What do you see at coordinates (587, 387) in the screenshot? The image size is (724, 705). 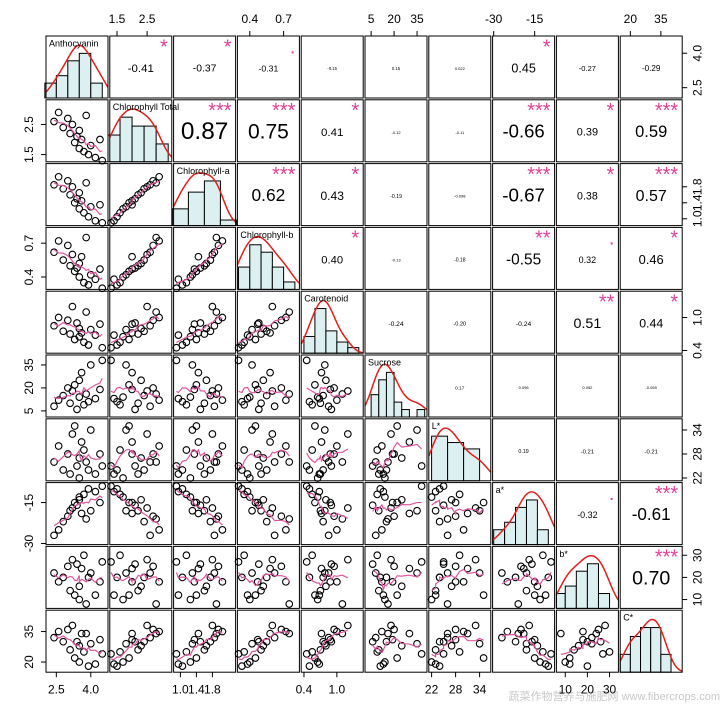 I see `correlation-value: 0.052` at bounding box center [587, 387].